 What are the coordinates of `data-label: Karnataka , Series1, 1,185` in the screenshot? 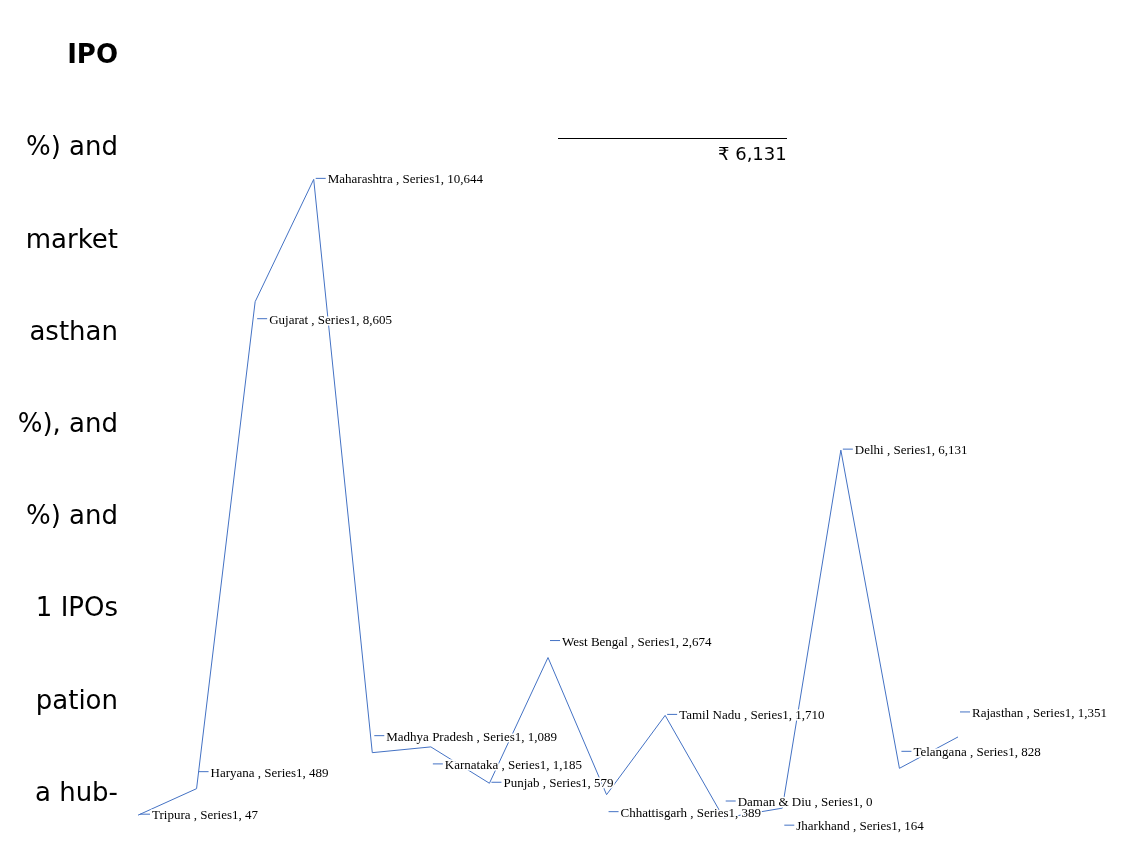 It's located at (513, 764).